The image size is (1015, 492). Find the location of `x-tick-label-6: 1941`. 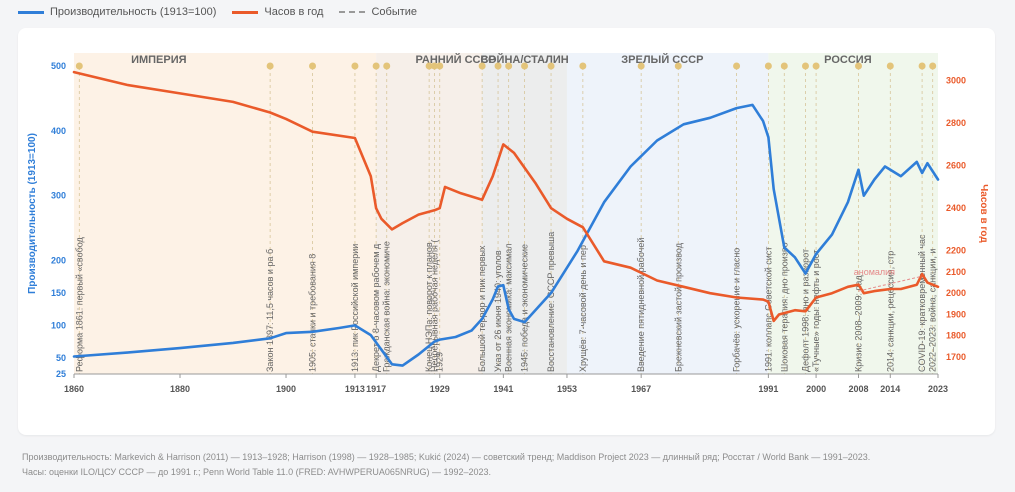

x-tick-label-6: 1941 is located at coordinates (503, 389).